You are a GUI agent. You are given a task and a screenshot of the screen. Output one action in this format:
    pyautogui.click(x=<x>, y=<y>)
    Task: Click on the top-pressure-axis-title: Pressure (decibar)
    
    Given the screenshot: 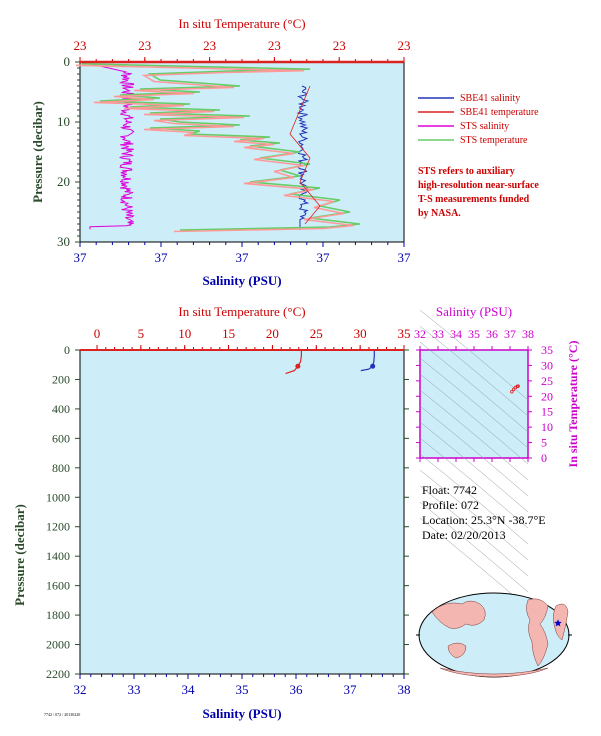 What is the action you would take?
    pyautogui.click(x=37, y=152)
    